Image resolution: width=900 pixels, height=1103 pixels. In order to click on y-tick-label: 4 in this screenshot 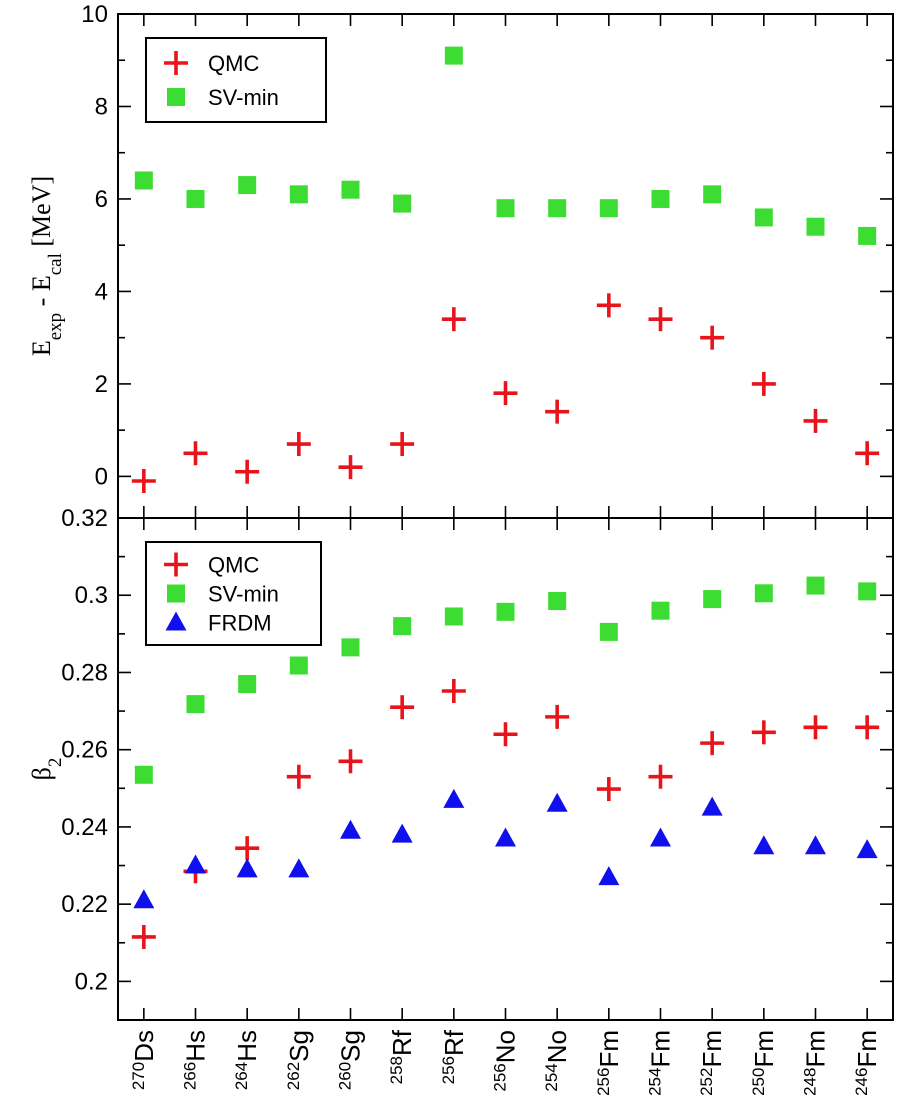, I will do `click(101, 291)`.